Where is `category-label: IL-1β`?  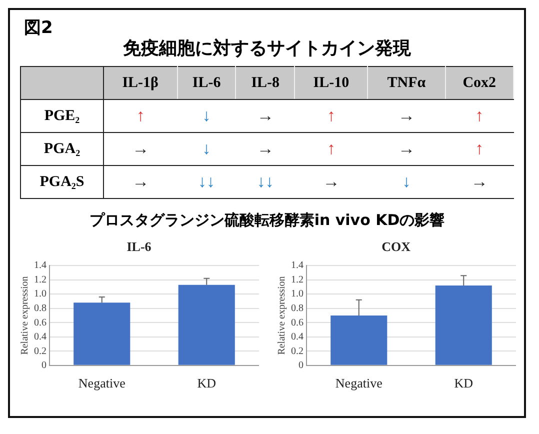 category-label: IL-1β is located at coordinates (141, 83).